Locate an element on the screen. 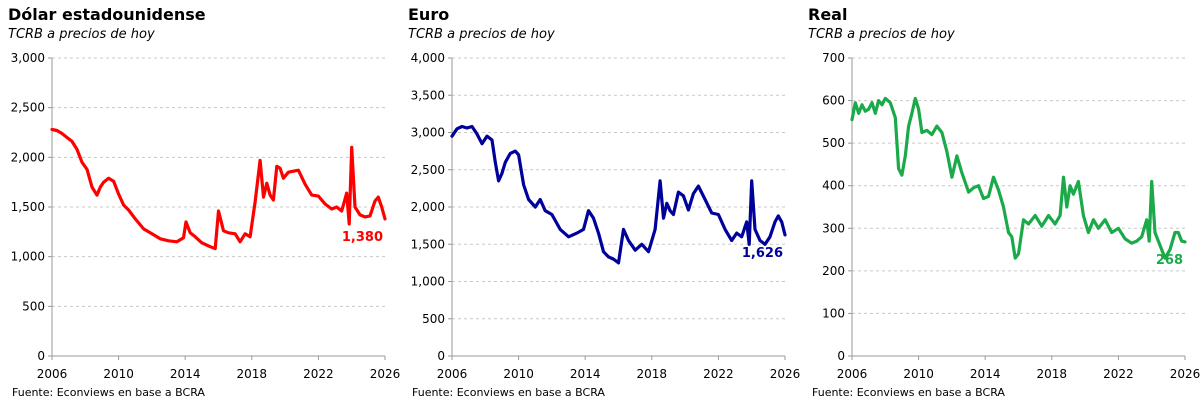 The image size is (1200, 402). y-tick-label: 600 is located at coordinates (833, 101).